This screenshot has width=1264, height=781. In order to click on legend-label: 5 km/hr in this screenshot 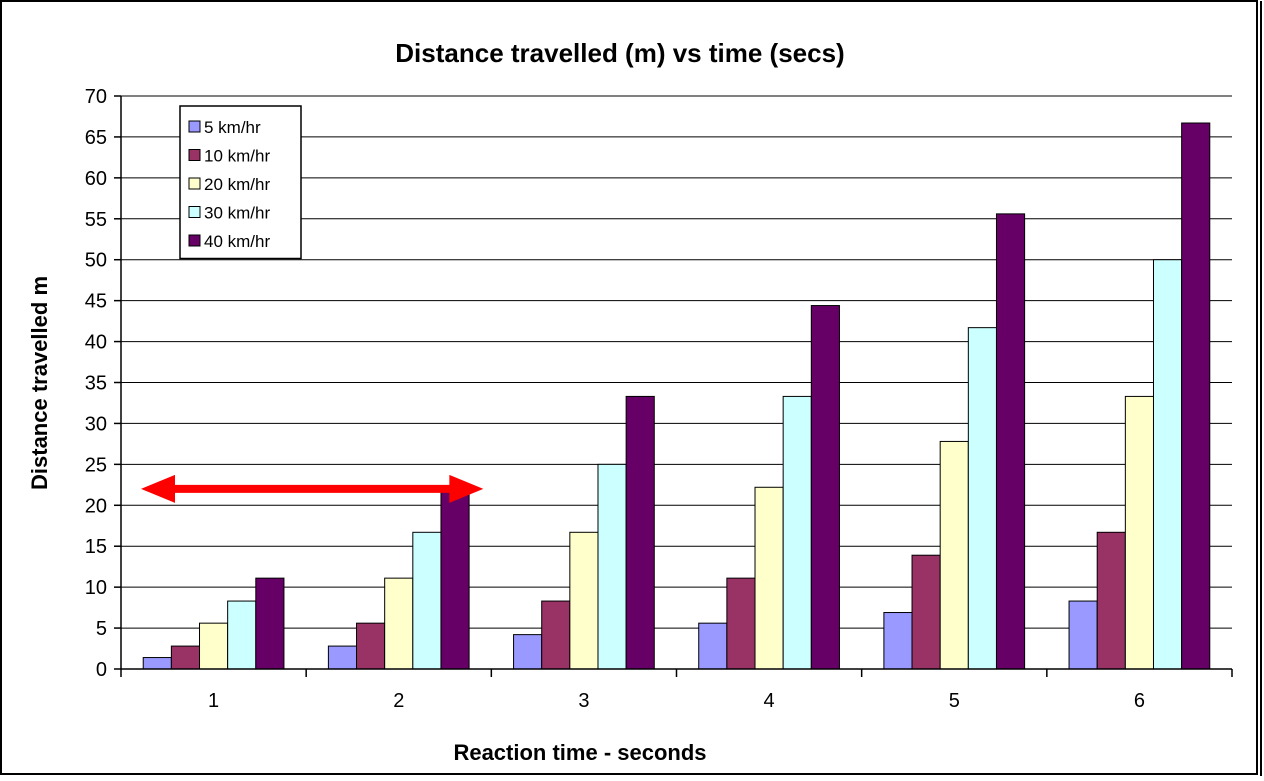, I will do `click(232, 127)`.